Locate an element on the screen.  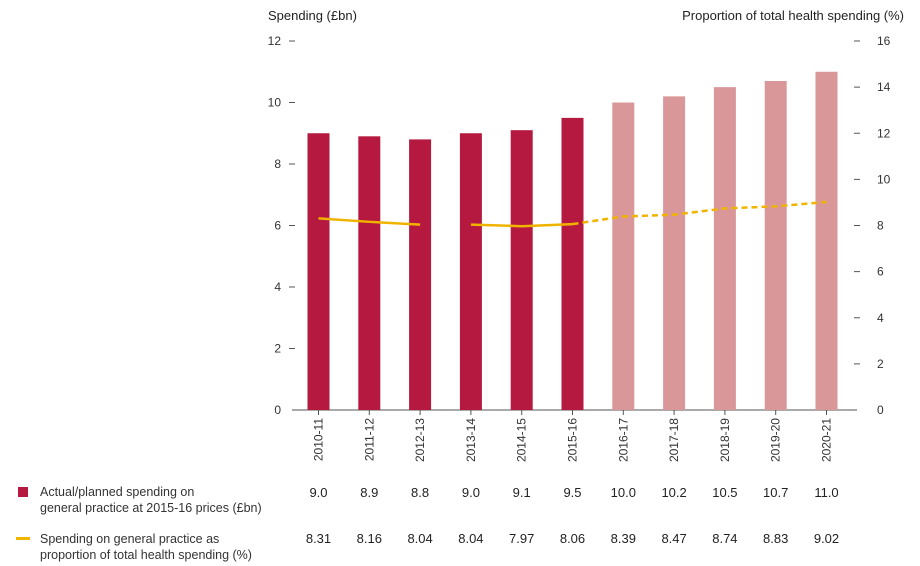
left-tick-label: 10 is located at coordinates (275, 103).